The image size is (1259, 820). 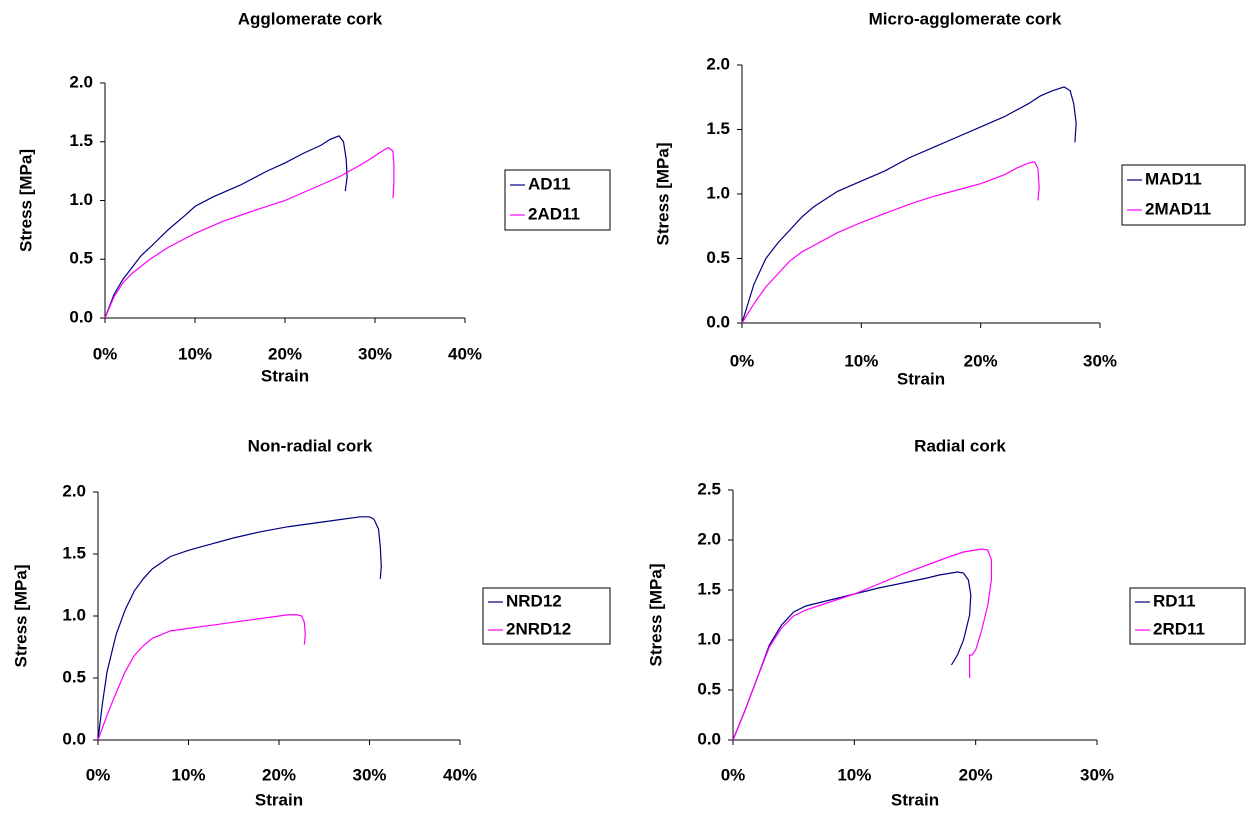 What do you see at coordinates (310, 445) in the screenshot?
I see `chart-title: Non-radial cork` at bounding box center [310, 445].